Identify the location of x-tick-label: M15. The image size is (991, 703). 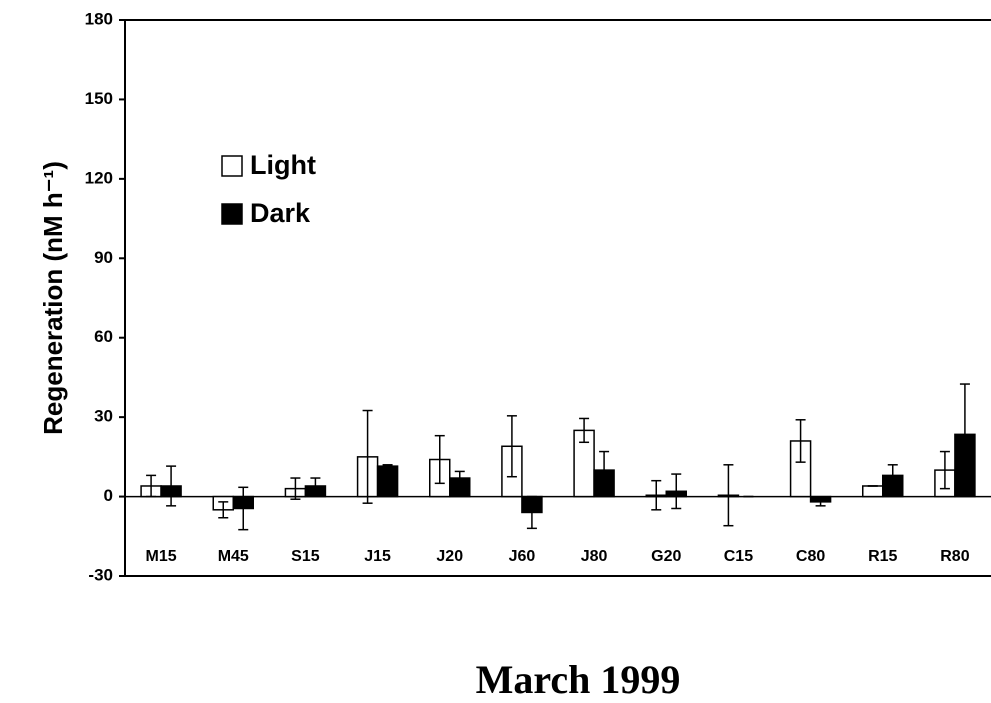
(161, 556).